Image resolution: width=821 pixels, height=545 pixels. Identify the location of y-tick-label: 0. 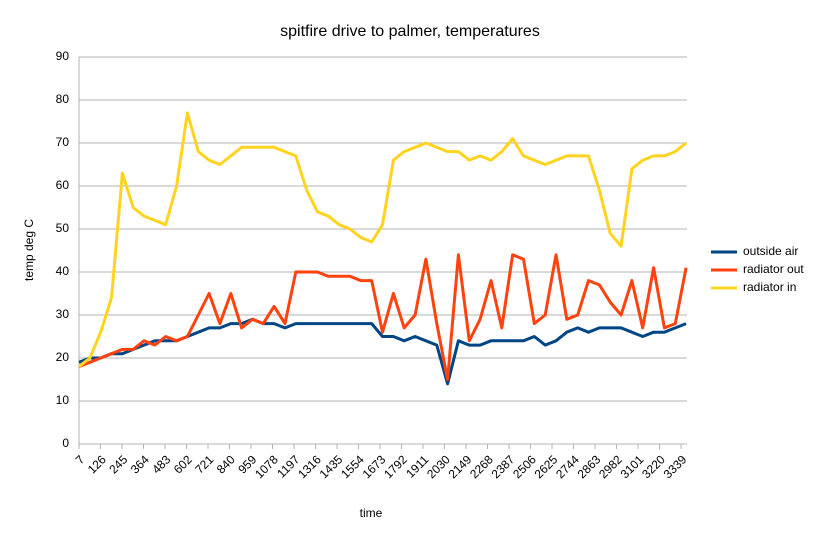
(65, 443).